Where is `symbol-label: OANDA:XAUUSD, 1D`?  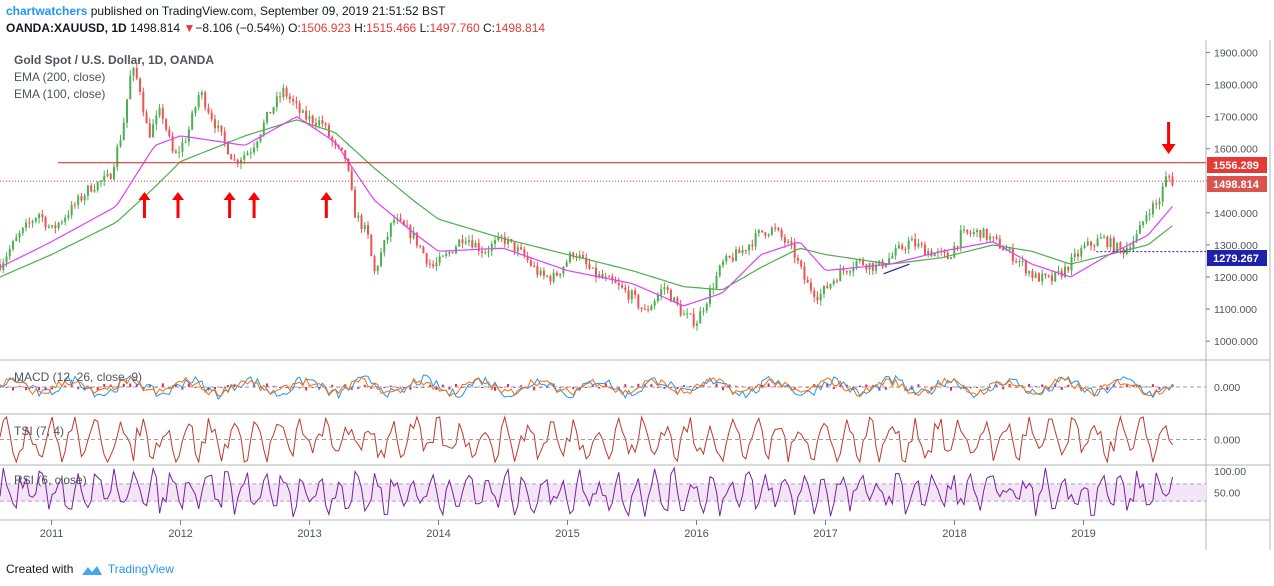 symbol-label: OANDA:XAUUSD, 1D is located at coordinates (66, 28).